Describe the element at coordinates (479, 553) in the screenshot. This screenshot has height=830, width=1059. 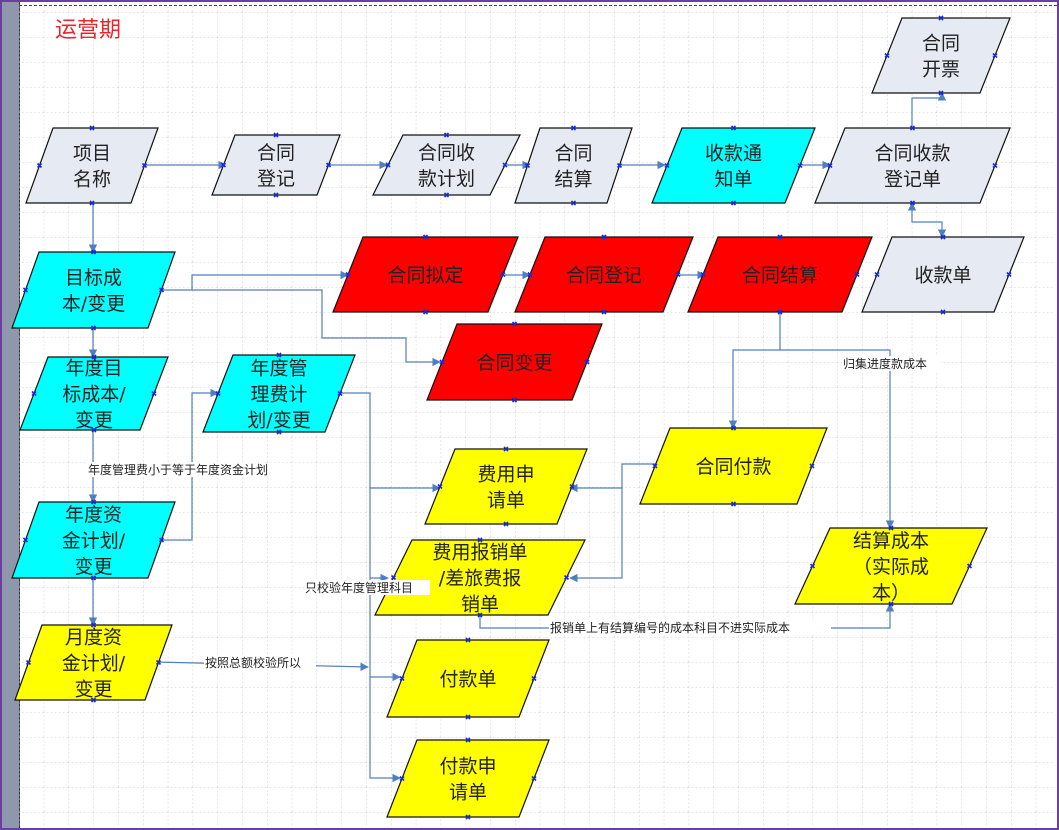
I see `shape-label: 费用报销单` at that location.